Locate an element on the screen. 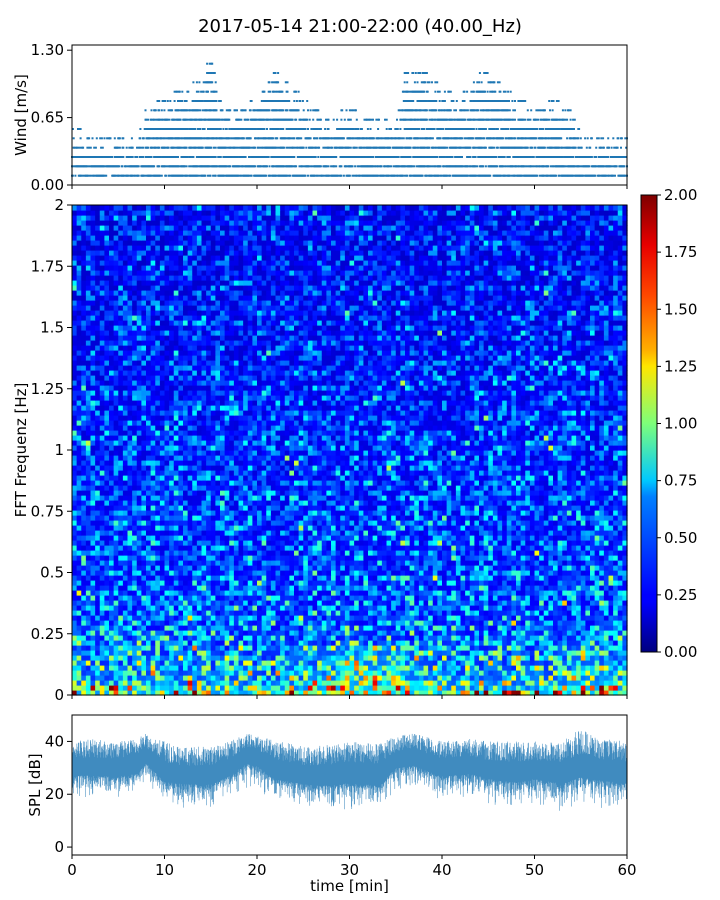  wind-y-tick-label: 1.30 is located at coordinates (47, 50).